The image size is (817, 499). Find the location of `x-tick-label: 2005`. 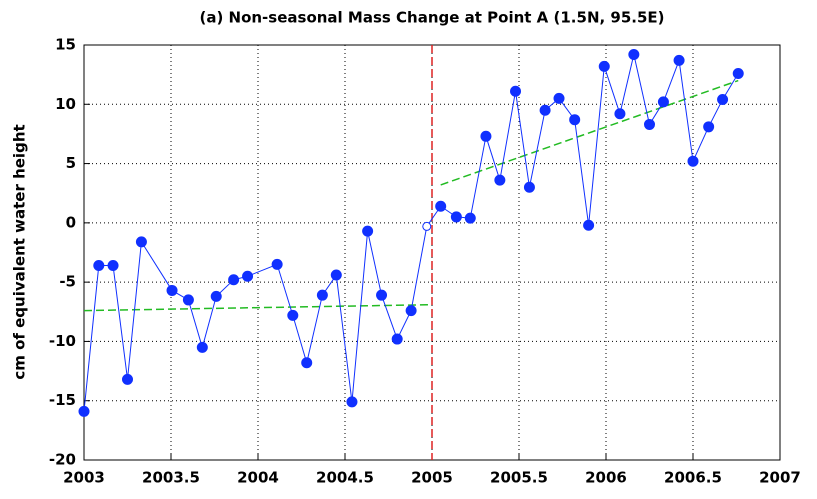

x-tick-label: 2005 is located at coordinates (432, 478).